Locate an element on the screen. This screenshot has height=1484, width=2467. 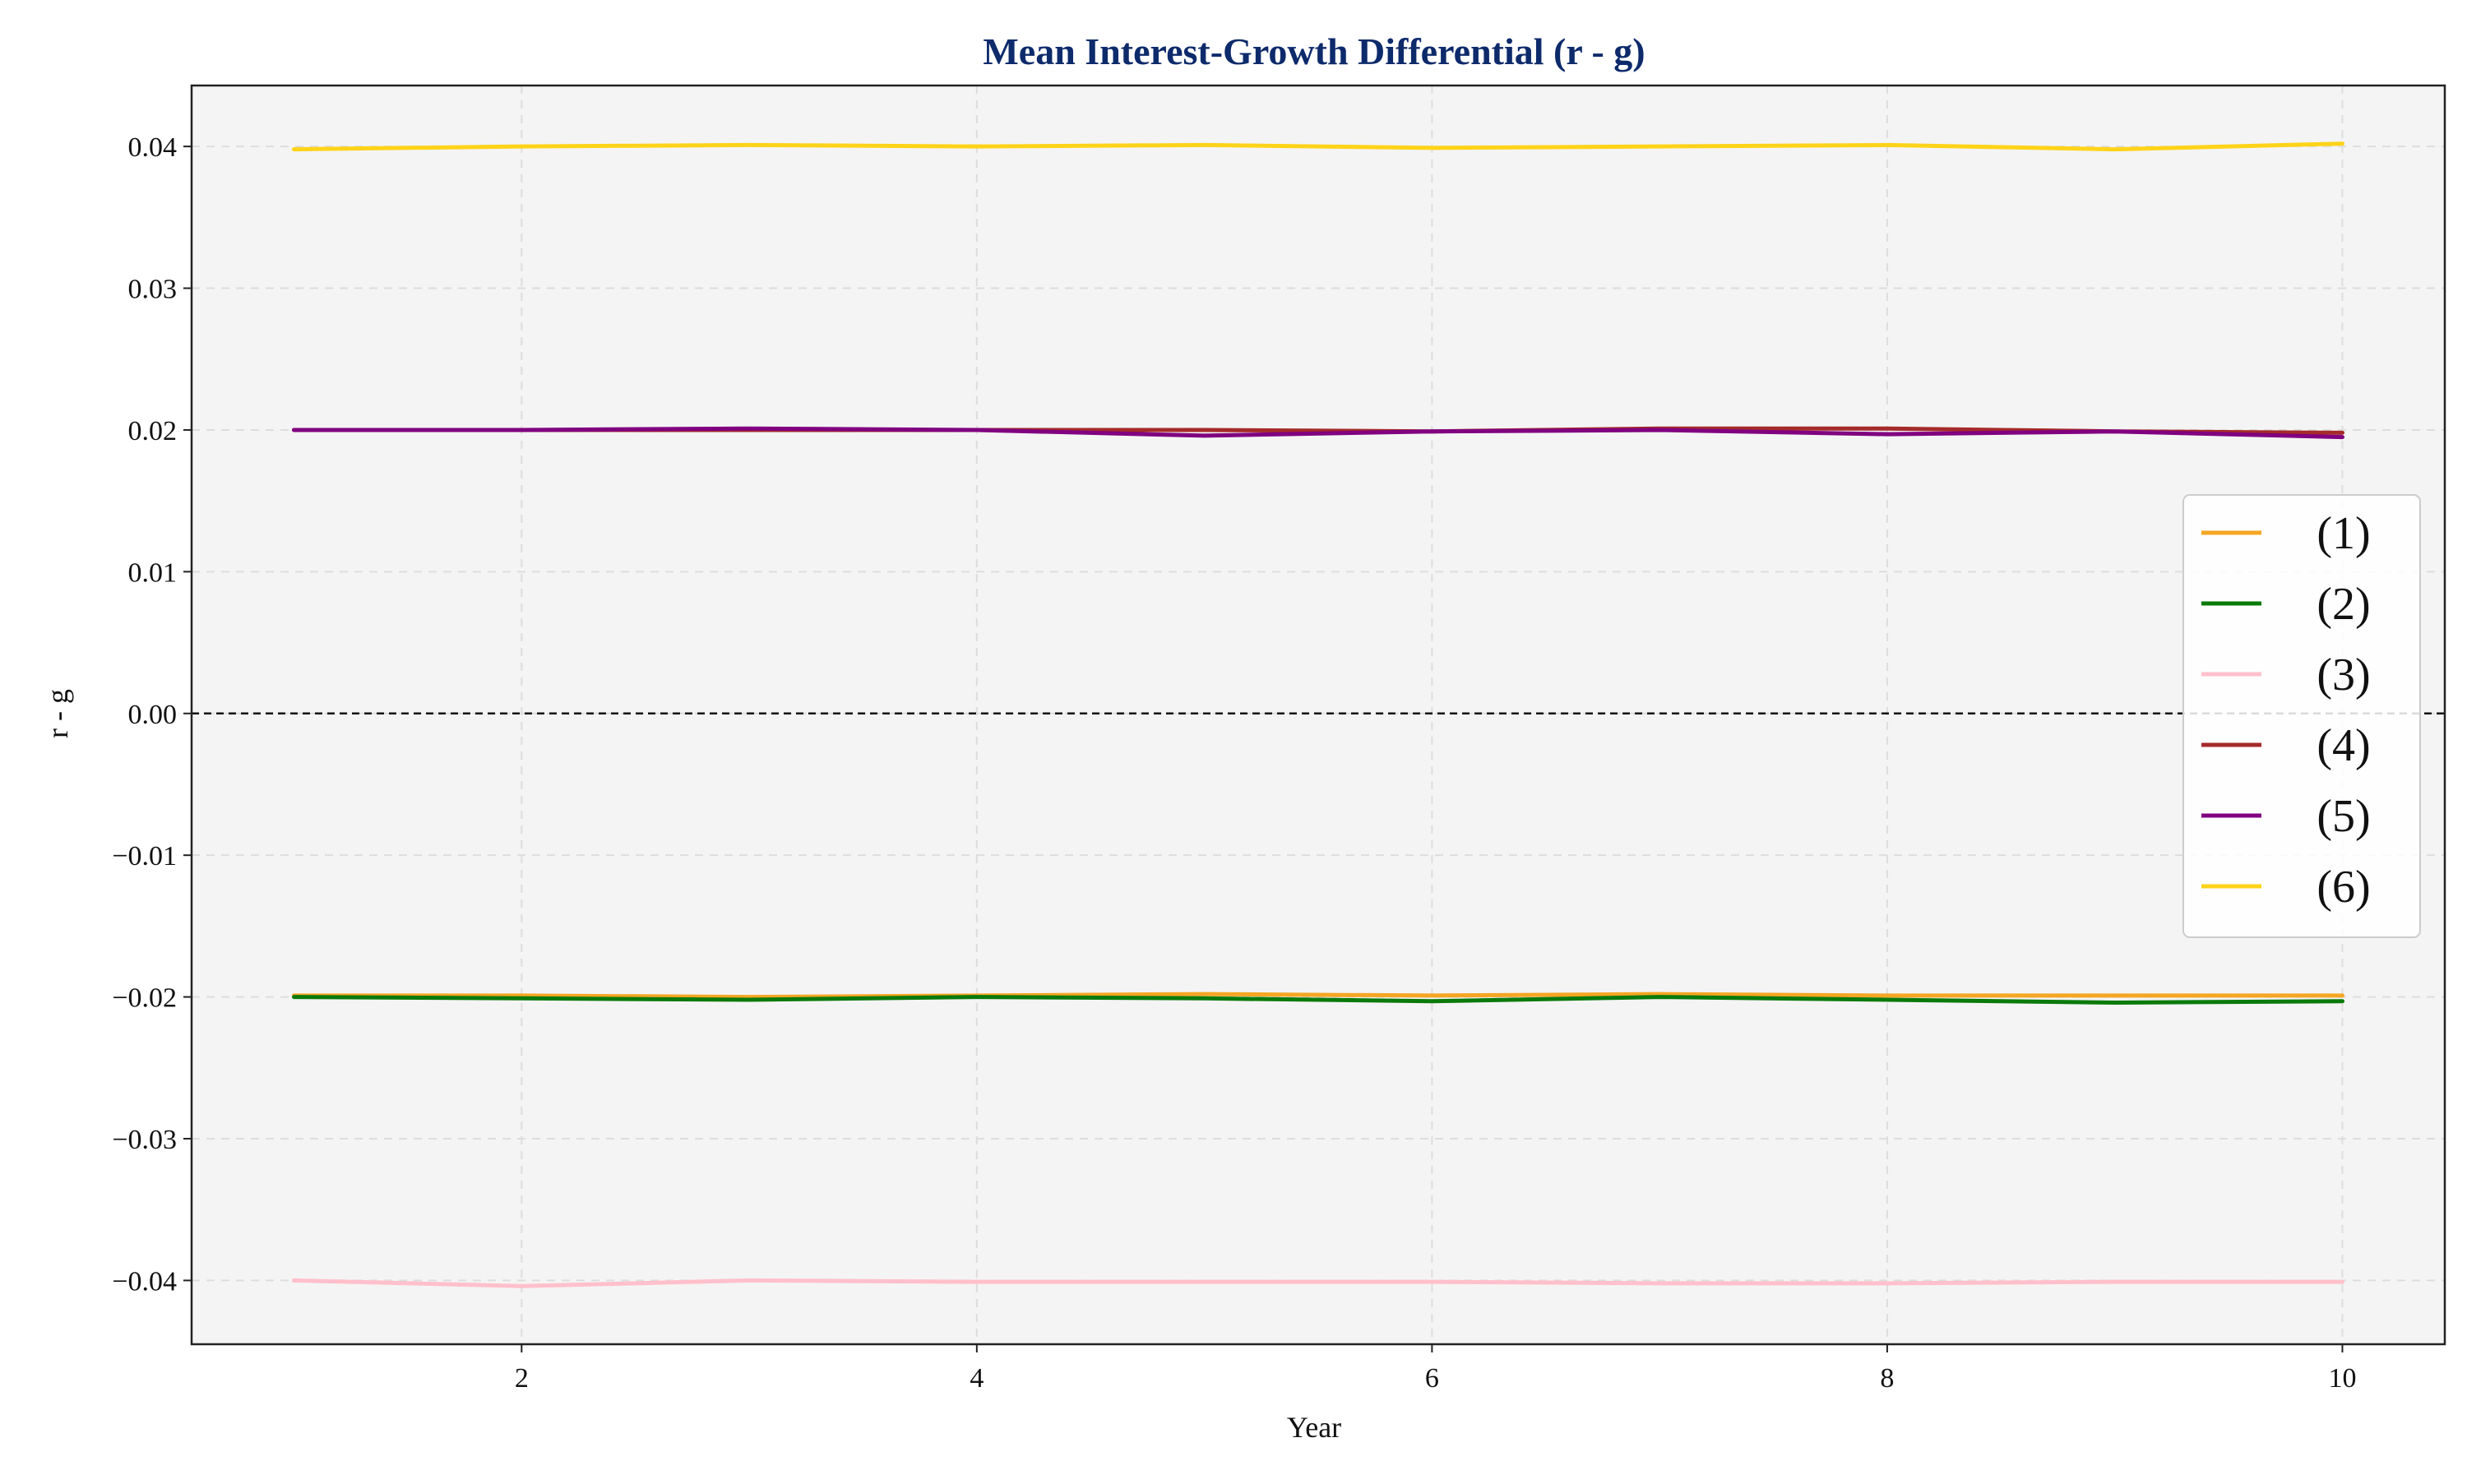
legend-box is located at coordinates (2301, 716).